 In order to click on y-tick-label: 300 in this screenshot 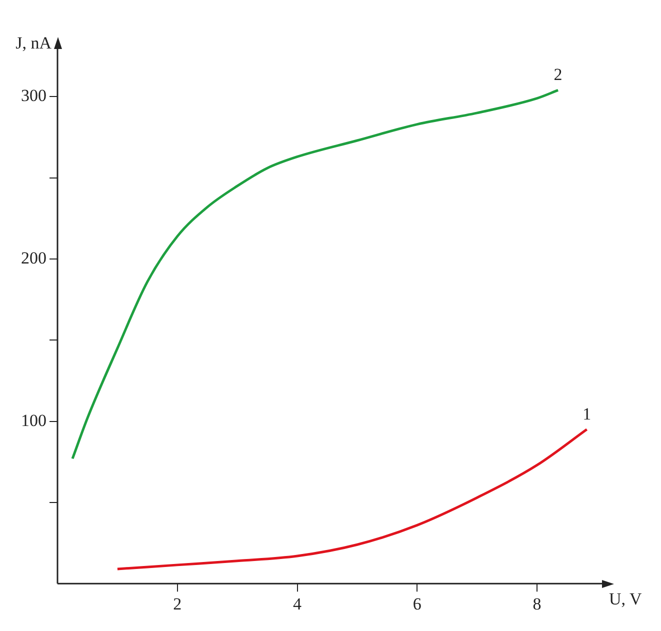, I will do `click(33, 96)`.